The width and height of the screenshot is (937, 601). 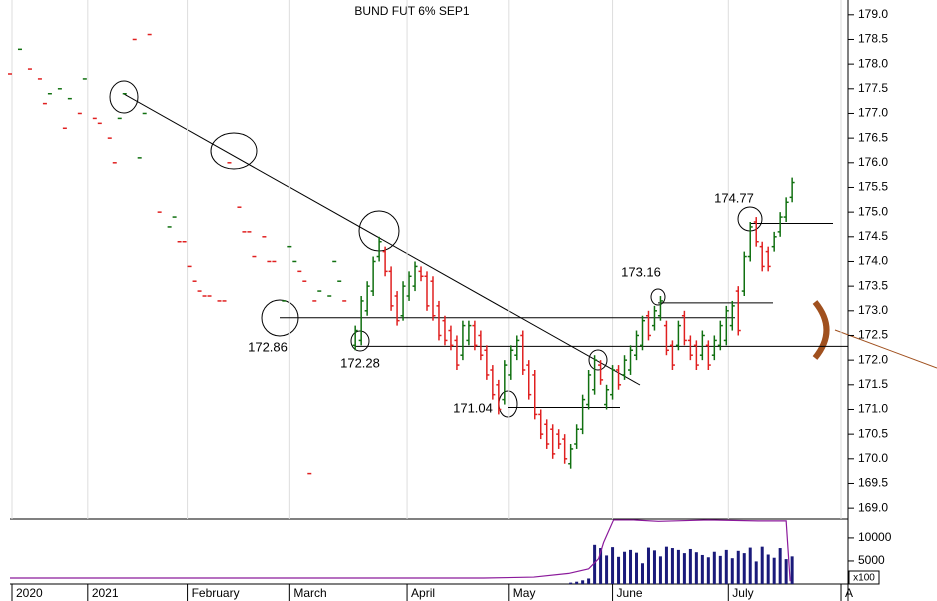 I want to click on y-tick-label: 178.0, so click(x=873, y=63).